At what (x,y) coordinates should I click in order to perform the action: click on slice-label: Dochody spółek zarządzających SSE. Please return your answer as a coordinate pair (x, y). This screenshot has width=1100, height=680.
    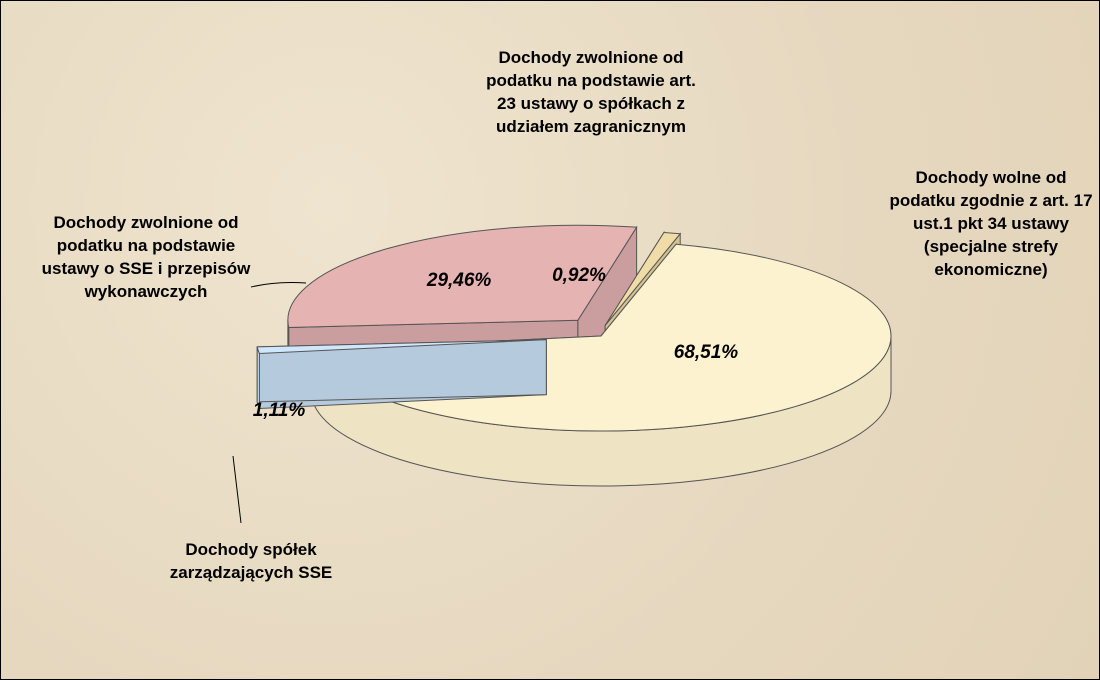
    Looking at the image, I should click on (251, 561).